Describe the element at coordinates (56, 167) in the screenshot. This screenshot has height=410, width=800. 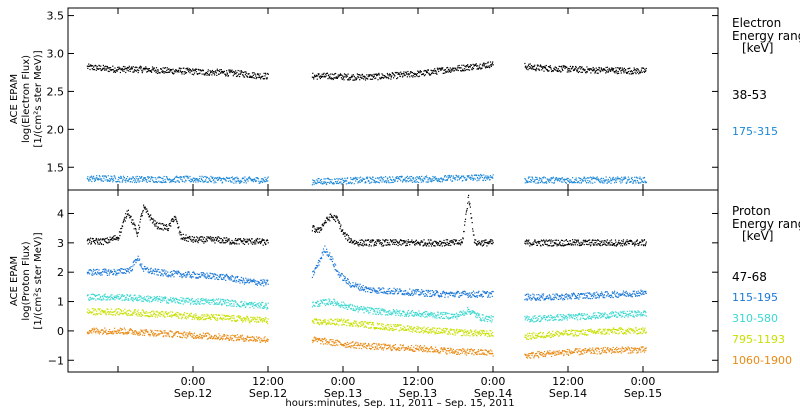
I see `electron-y-tick-label: 1.5` at that location.